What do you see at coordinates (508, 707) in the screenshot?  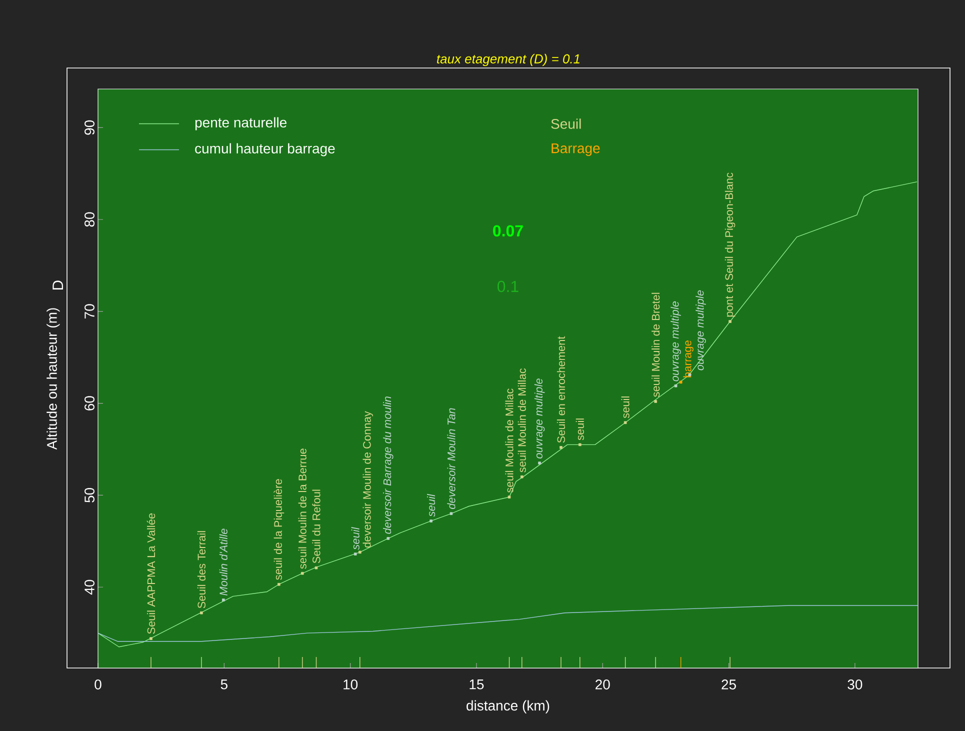 I see `x-axis-title: distance (km)` at bounding box center [508, 707].